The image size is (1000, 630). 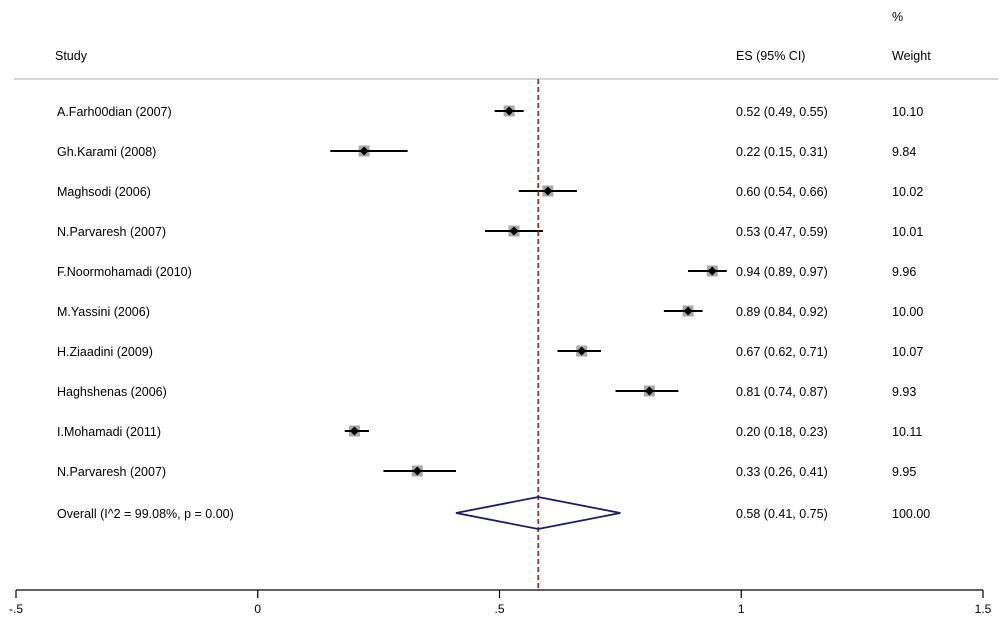 What do you see at coordinates (103, 312) in the screenshot?
I see `study-name: M.Yassini (2006)` at bounding box center [103, 312].